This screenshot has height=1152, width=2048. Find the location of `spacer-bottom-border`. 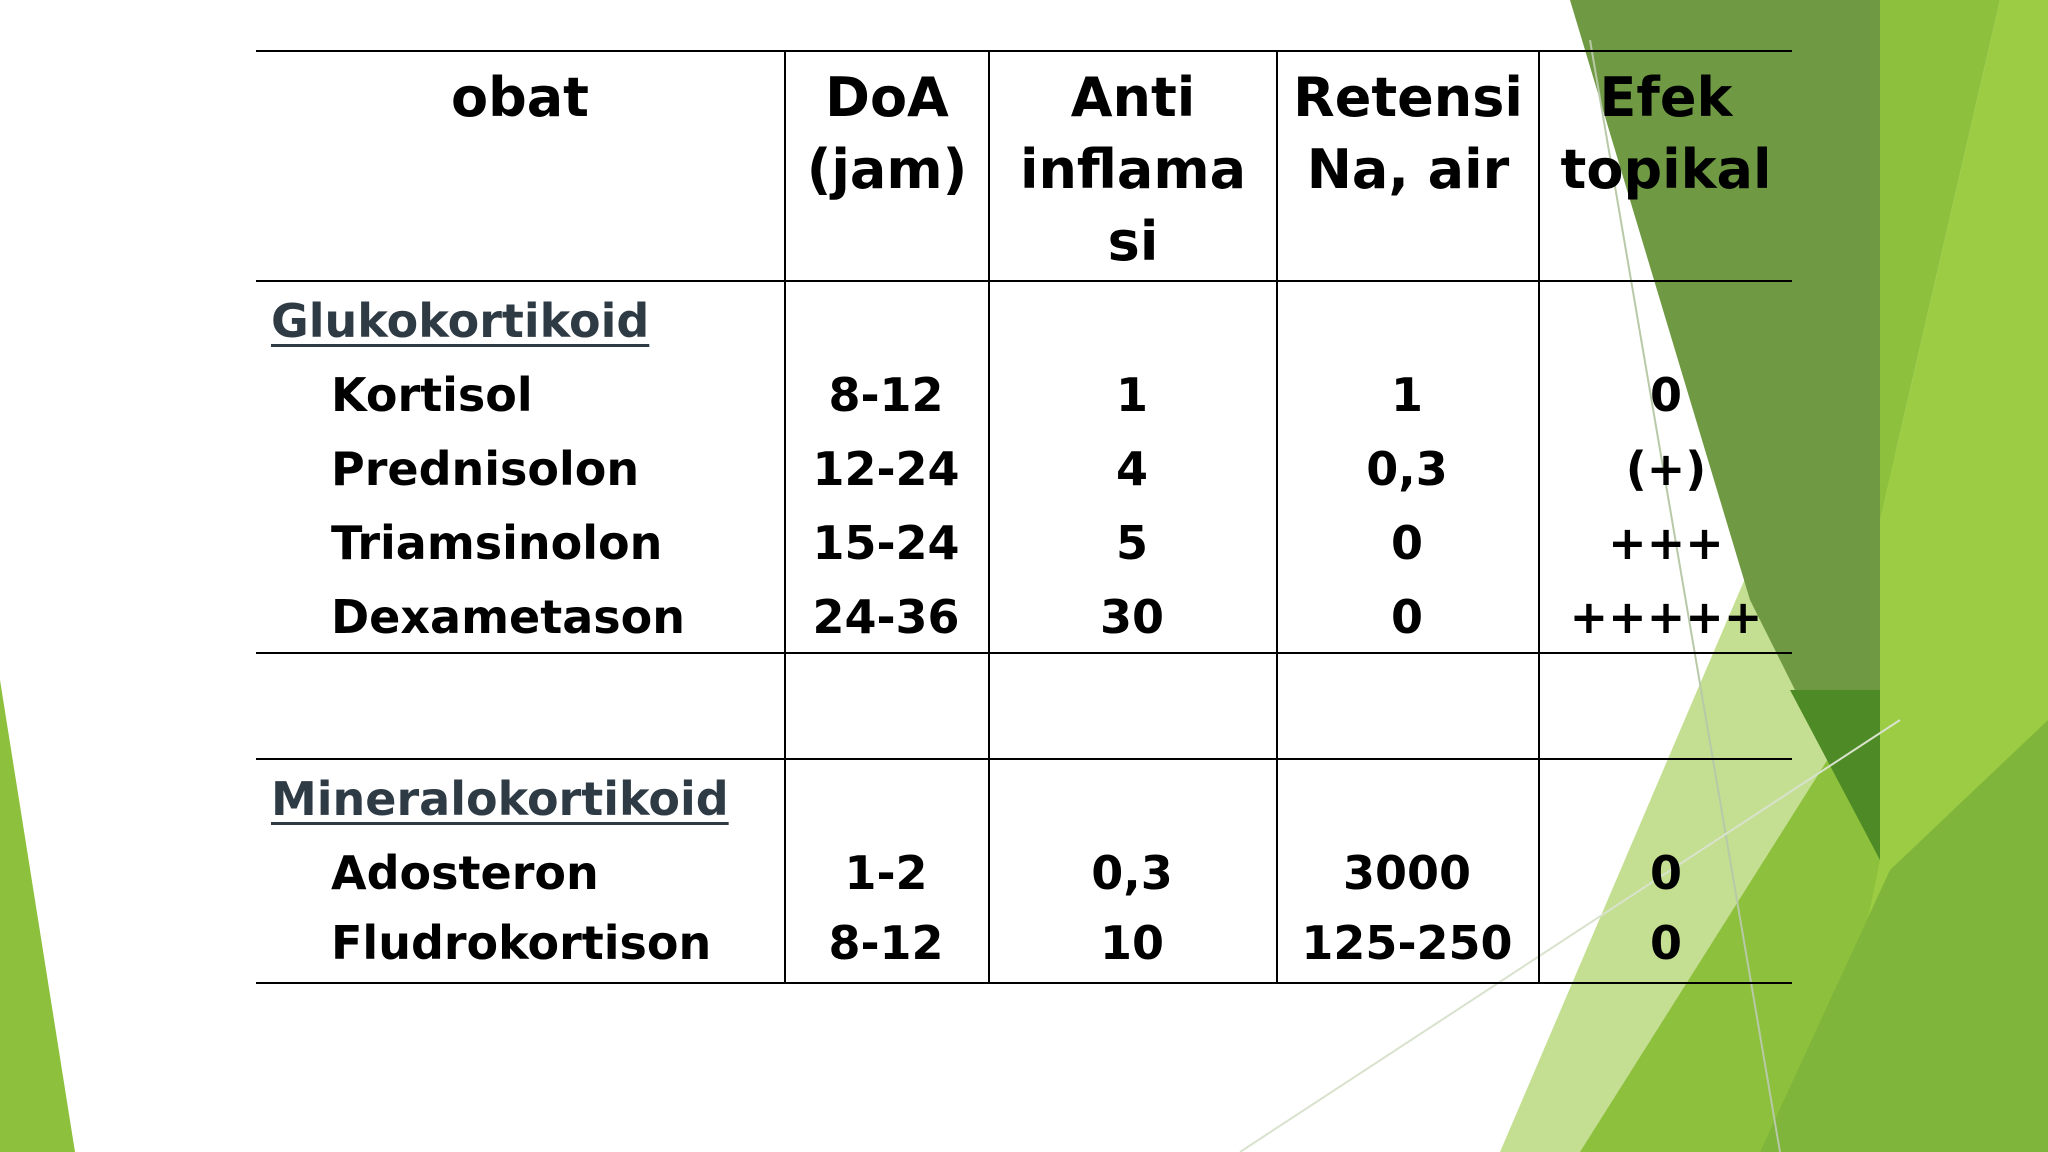

spacer-bottom-border is located at coordinates (1024, 759).